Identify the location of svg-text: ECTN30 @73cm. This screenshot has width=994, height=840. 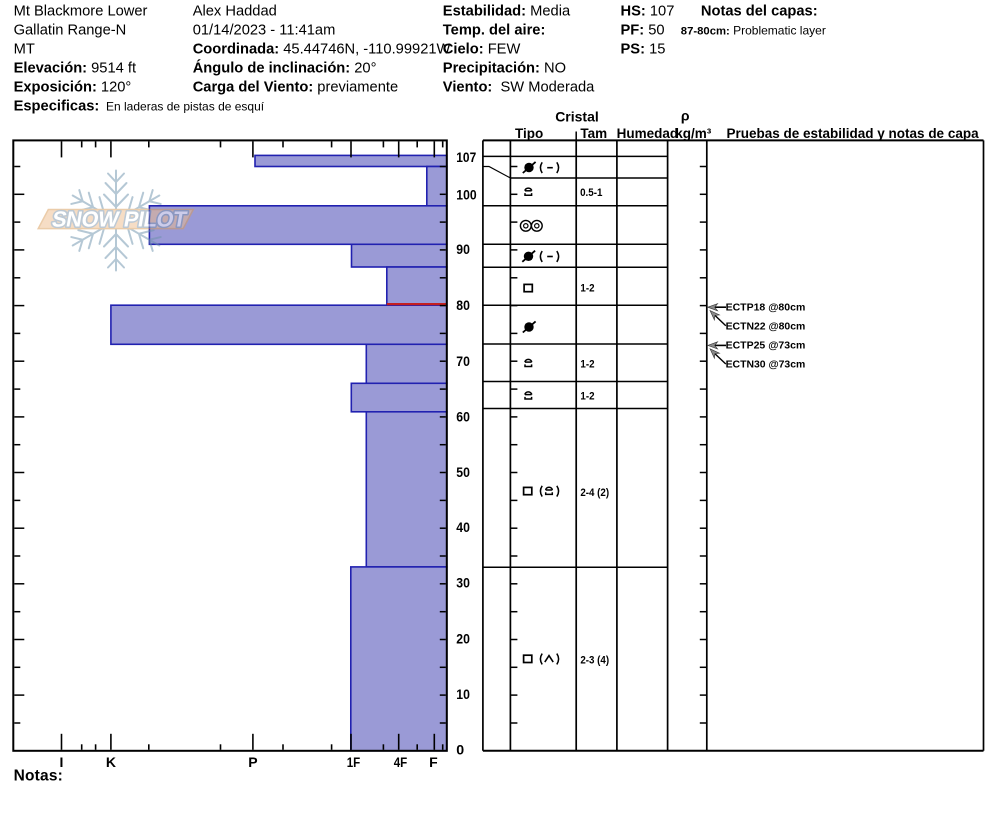
(766, 365).